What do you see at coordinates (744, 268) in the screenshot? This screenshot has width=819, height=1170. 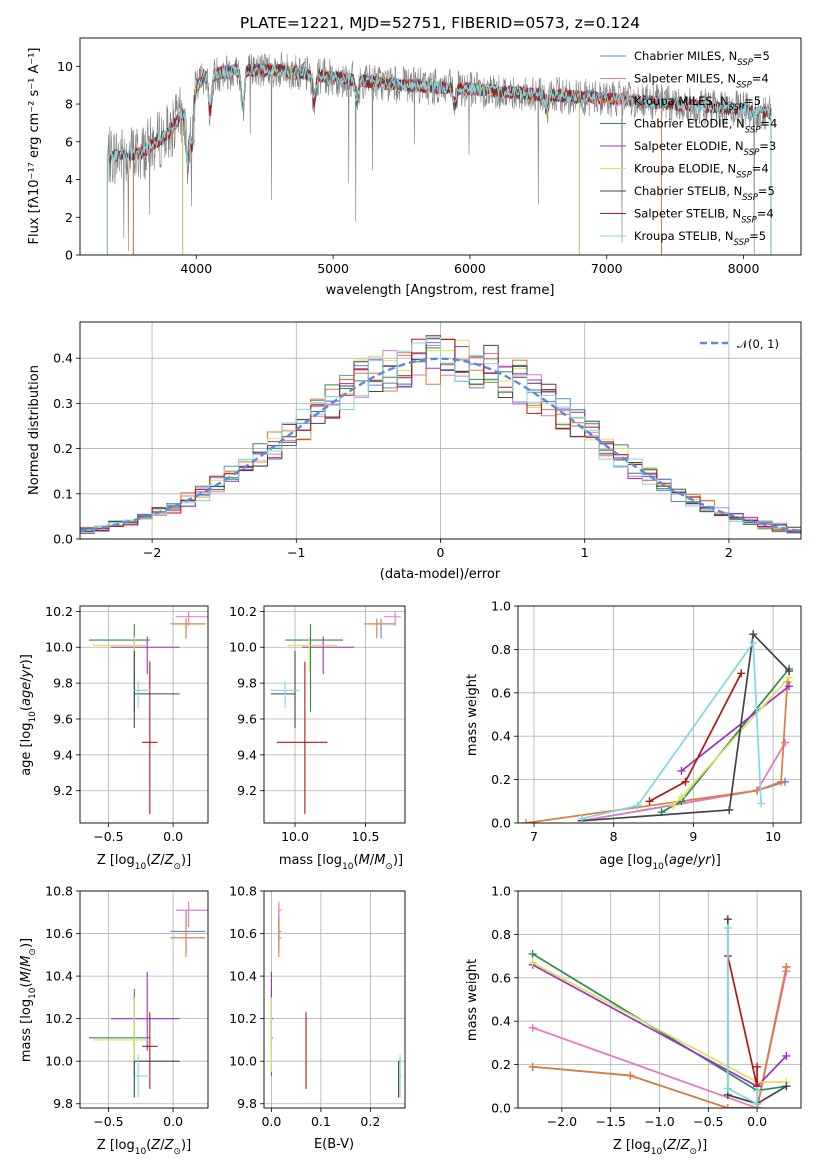 I see `x-tick-label: 8000` at bounding box center [744, 268].